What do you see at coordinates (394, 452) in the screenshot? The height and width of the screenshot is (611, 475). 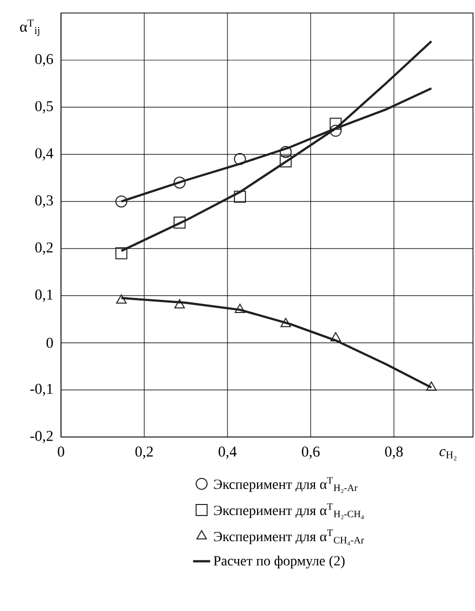 I see `x-tick-label: 0,8` at bounding box center [394, 452].